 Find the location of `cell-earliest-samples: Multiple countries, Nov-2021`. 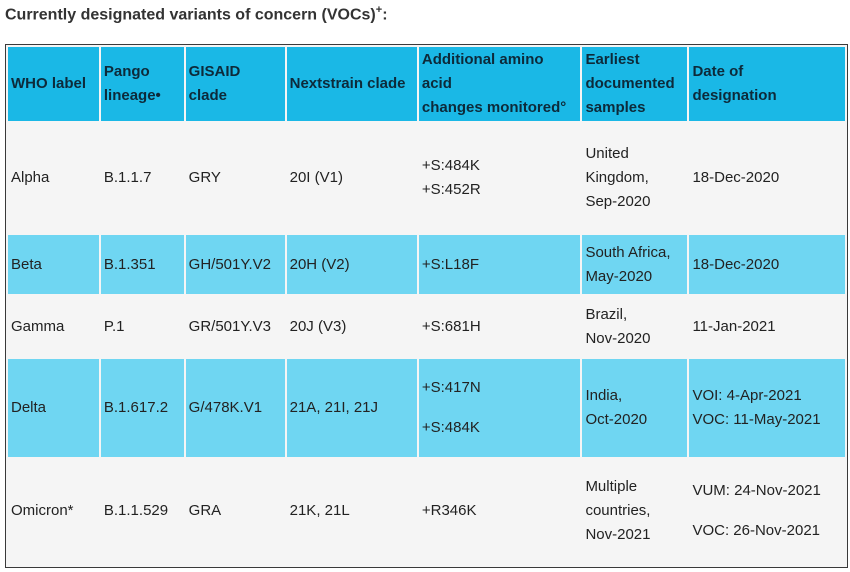

cell-earliest-samples: Multiple countries, Nov-2021 is located at coordinates (635, 511).